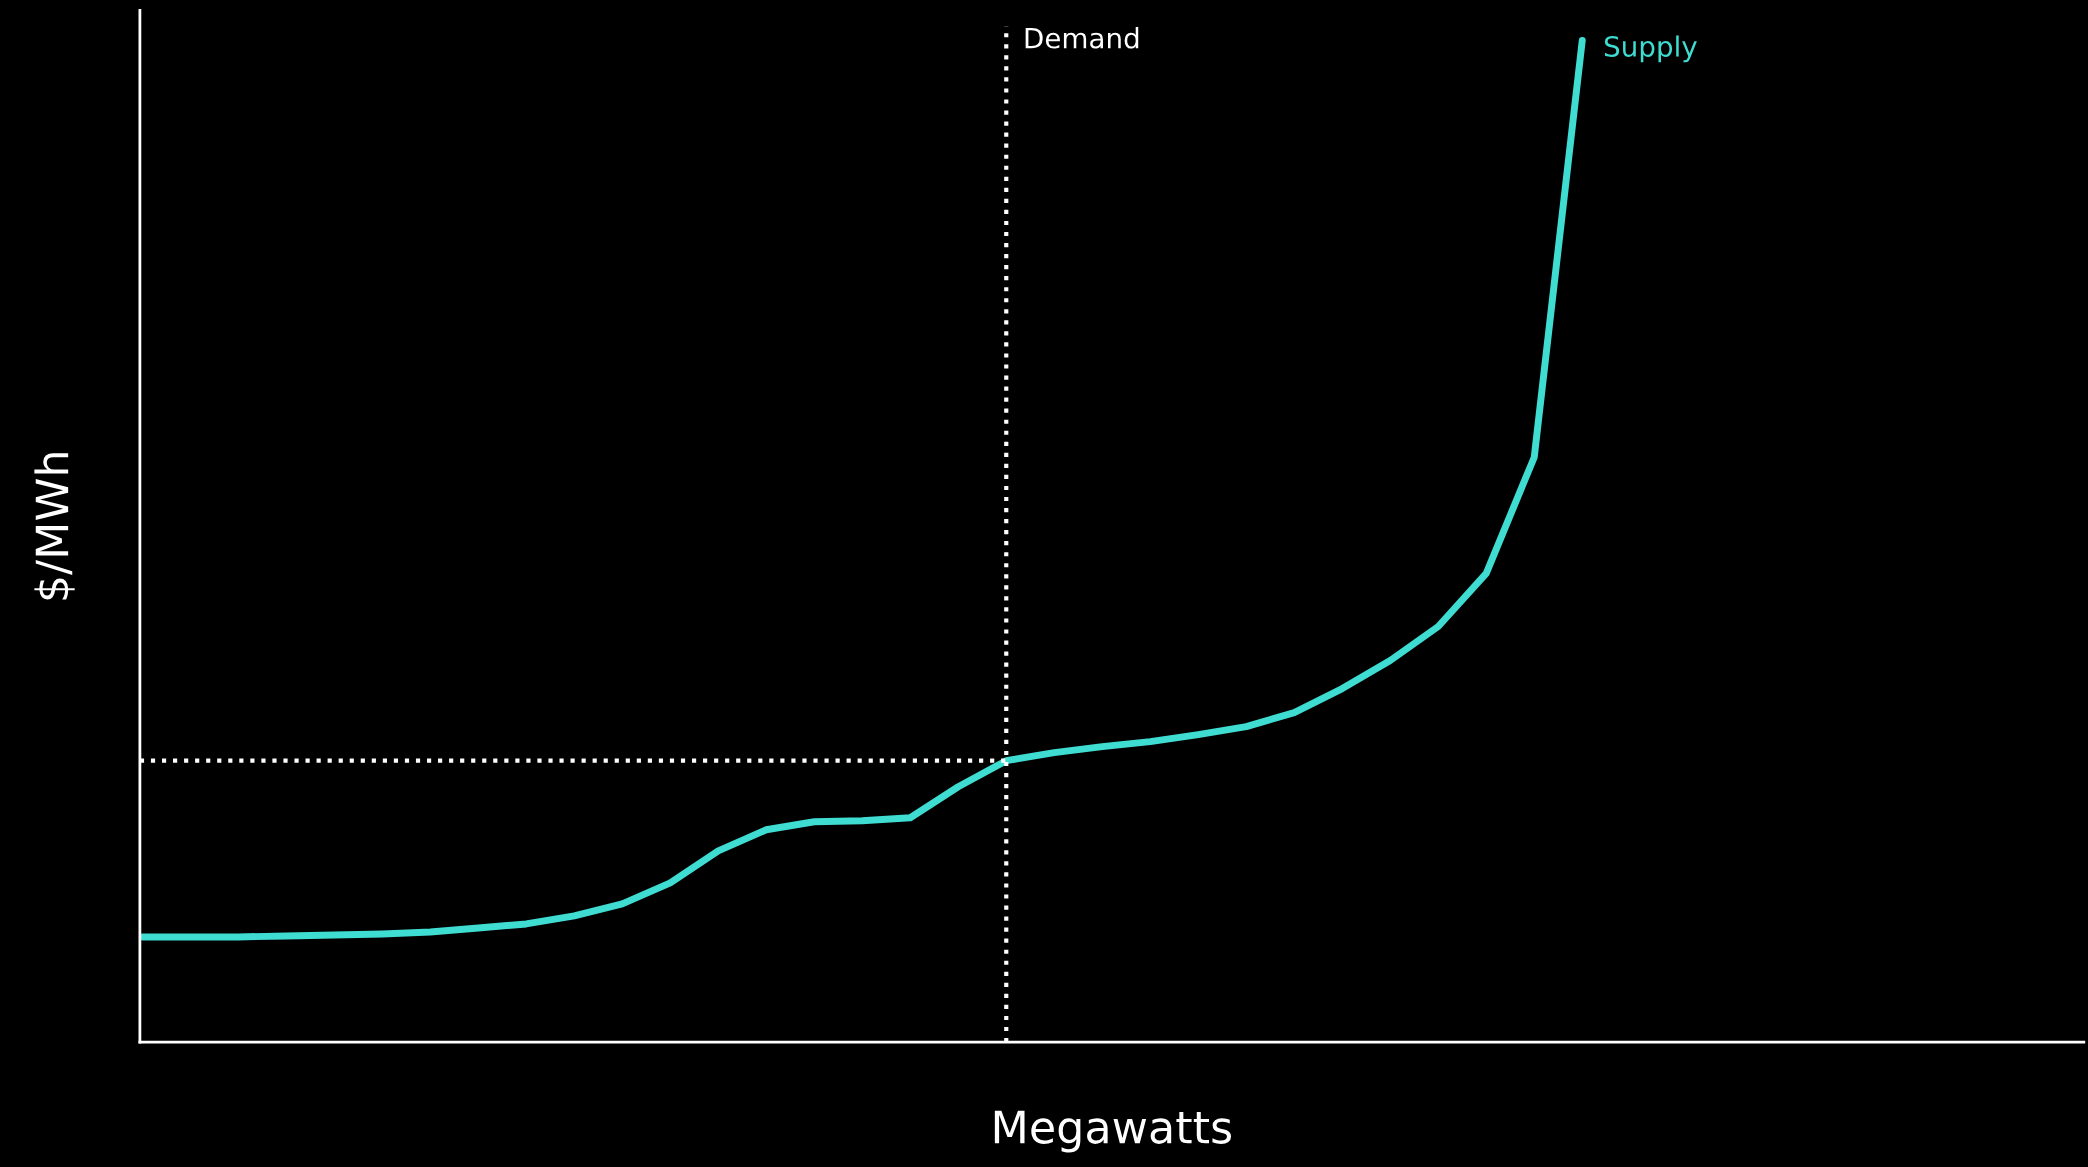 Image resolution: width=2088 pixels, height=1167 pixels. What do you see at coordinates (1650, 49) in the screenshot?
I see `series-label: Supply` at bounding box center [1650, 49].